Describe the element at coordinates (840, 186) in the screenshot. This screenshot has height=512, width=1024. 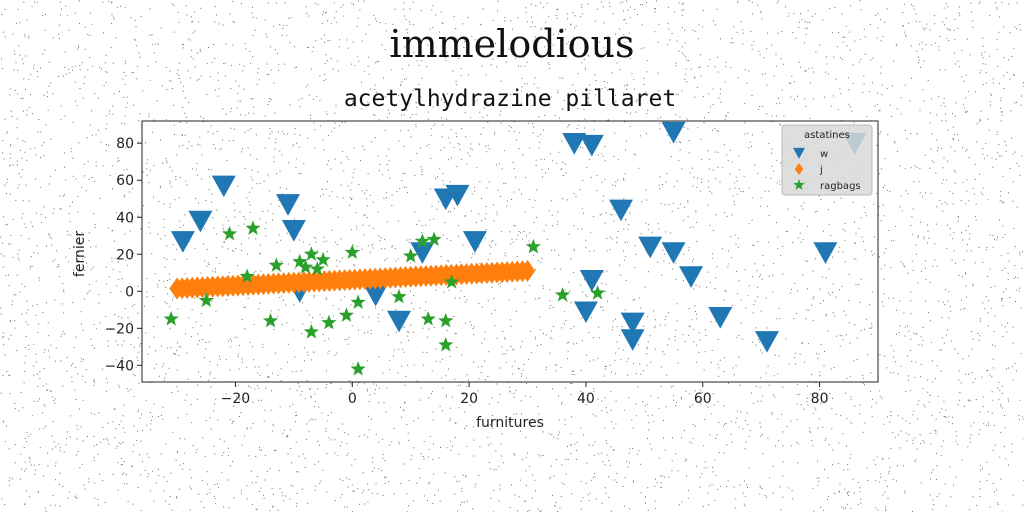
I see `legend-label-ragbags: ragbags` at that location.